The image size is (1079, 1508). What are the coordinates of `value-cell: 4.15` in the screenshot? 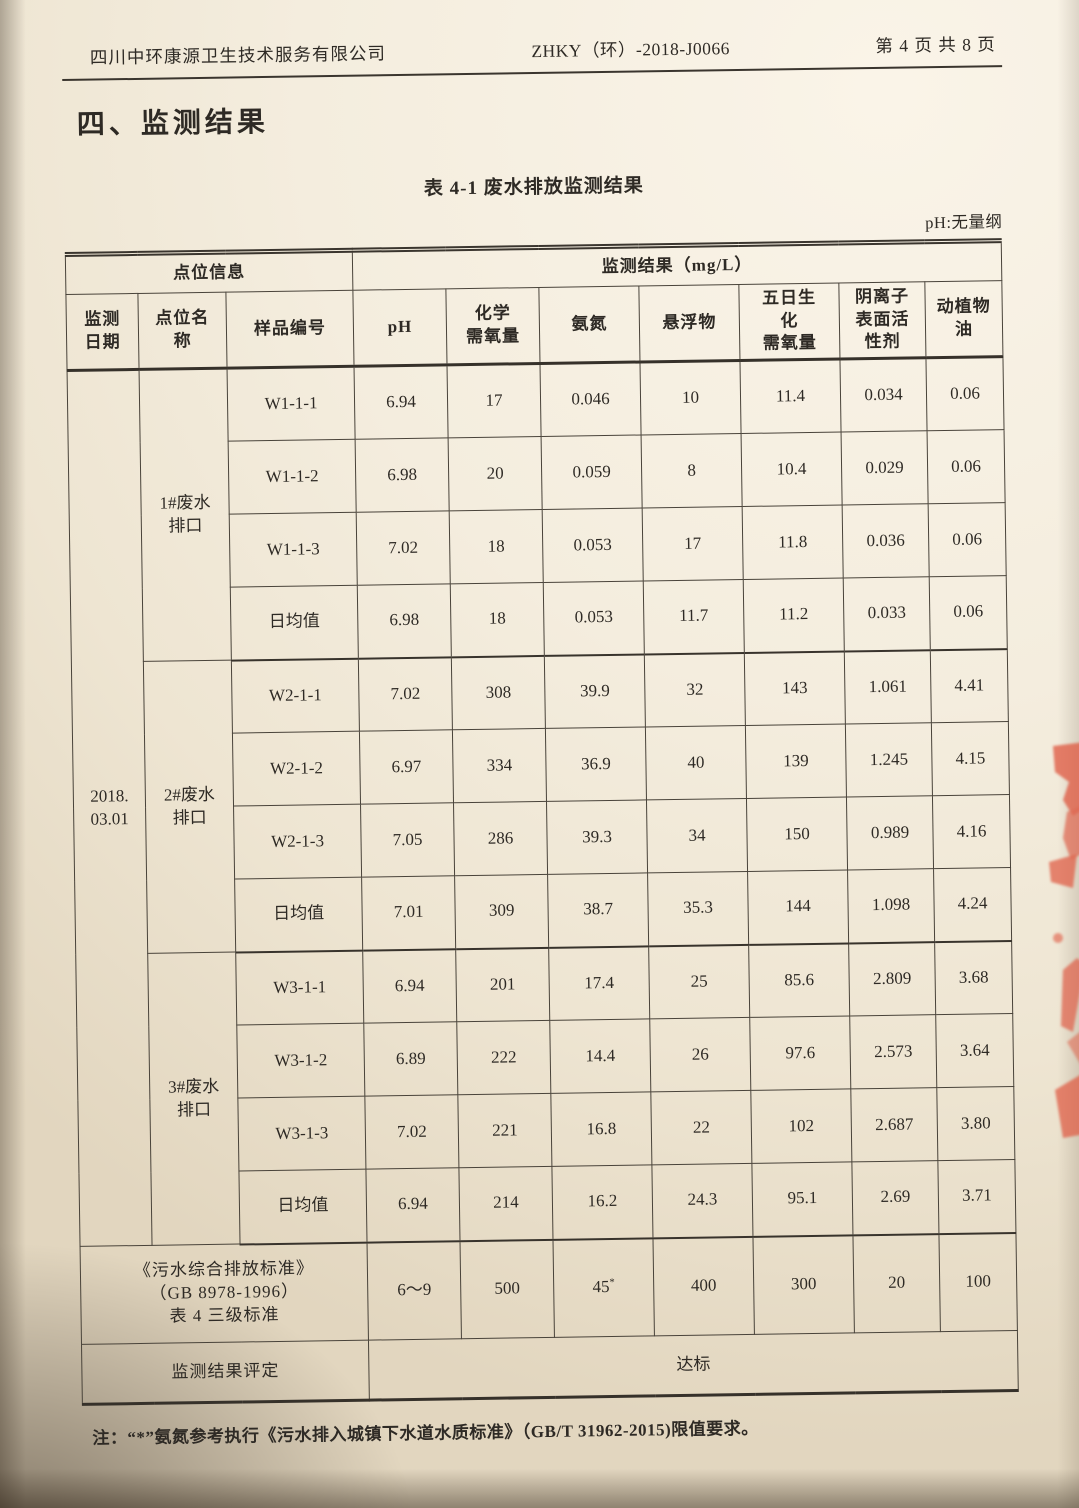 It's located at (970, 758).